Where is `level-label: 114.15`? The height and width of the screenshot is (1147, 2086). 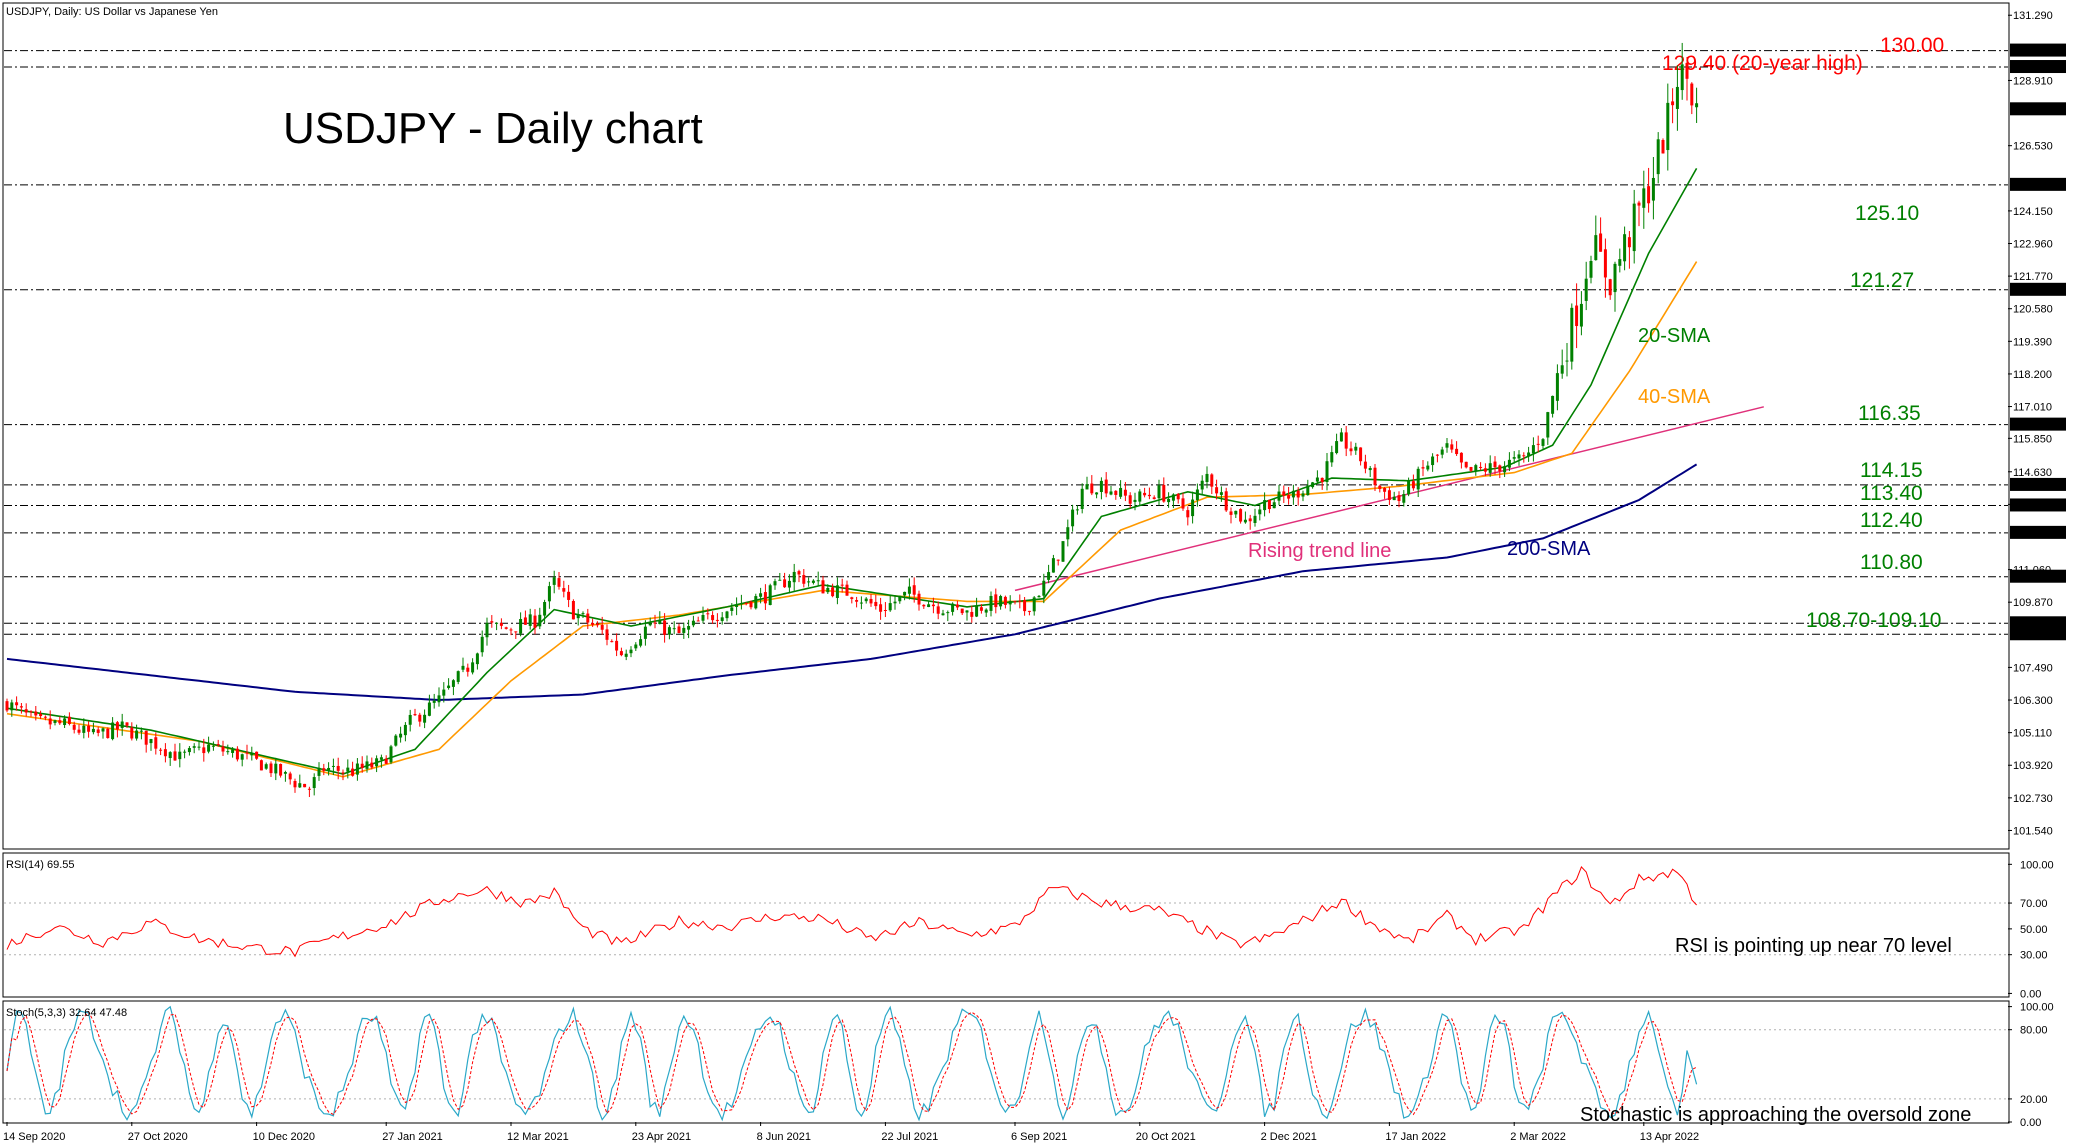 level-label: 114.15 is located at coordinates (1891, 470).